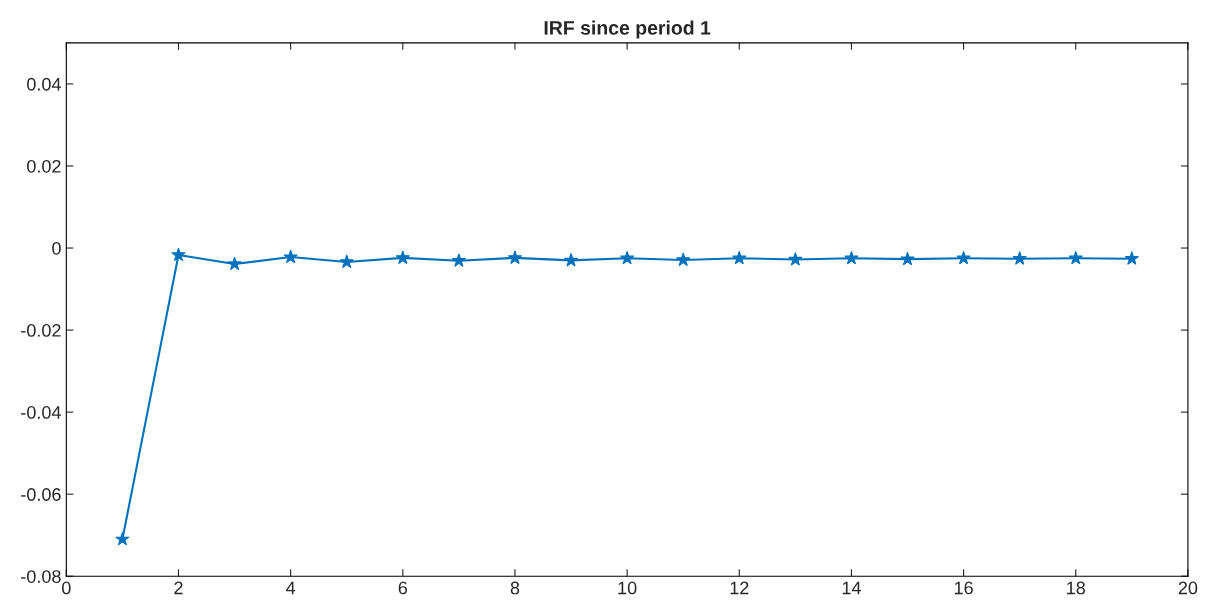 The height and width of the screenshot is (613, 1206). I want to click on x-tick-label: 6, so click(403, 588).